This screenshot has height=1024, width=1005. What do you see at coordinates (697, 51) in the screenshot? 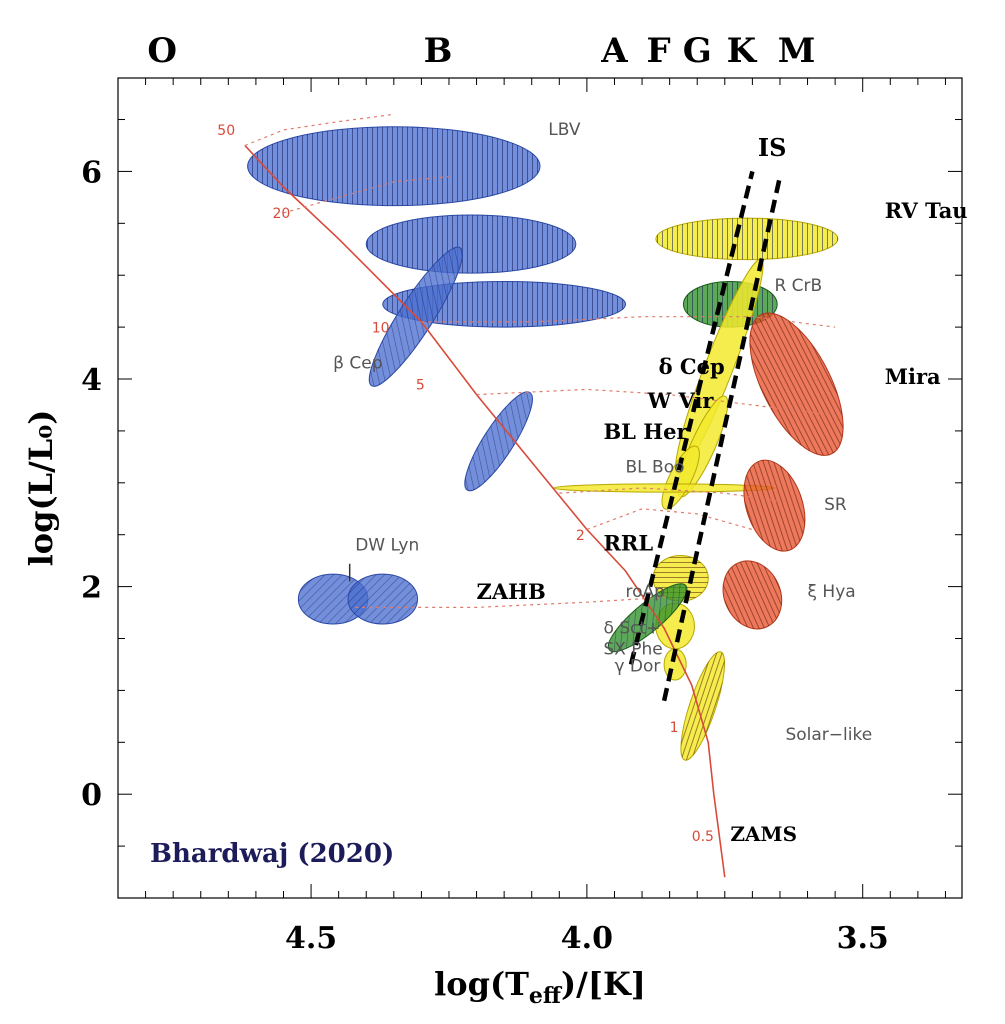
I see `spectral-class-g: G` at bounding box center [697, 51].